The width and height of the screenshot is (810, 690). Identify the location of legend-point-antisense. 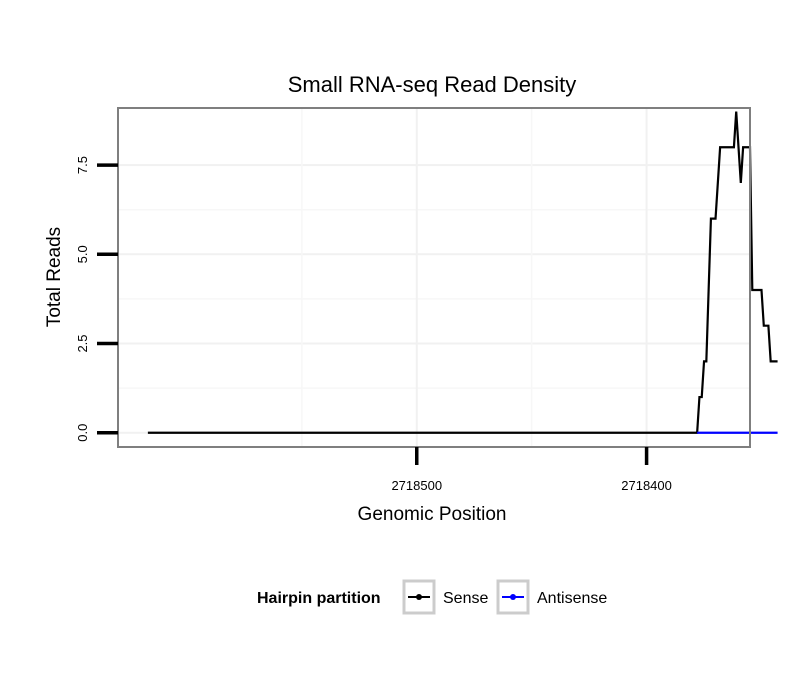
(513, 597).